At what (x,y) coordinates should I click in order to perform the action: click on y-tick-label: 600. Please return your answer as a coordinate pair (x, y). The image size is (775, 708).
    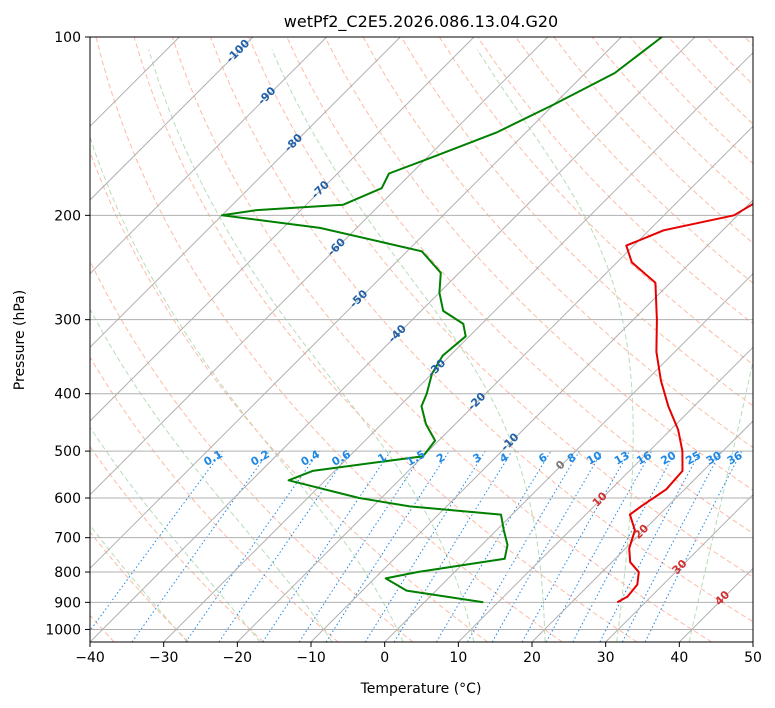
    Looking at the image, I should click on (67, 499).